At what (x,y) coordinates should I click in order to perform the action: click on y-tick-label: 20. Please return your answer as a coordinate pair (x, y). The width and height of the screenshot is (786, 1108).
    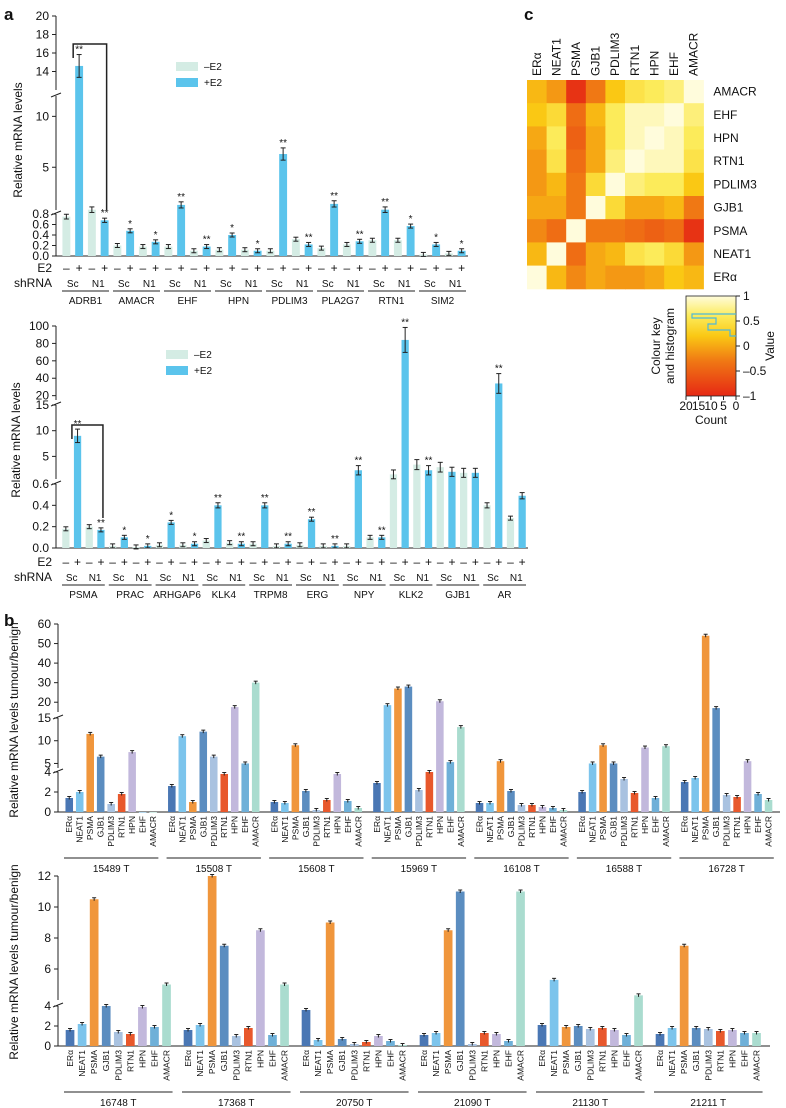
    Looking at the image, I should click on (45, 702).